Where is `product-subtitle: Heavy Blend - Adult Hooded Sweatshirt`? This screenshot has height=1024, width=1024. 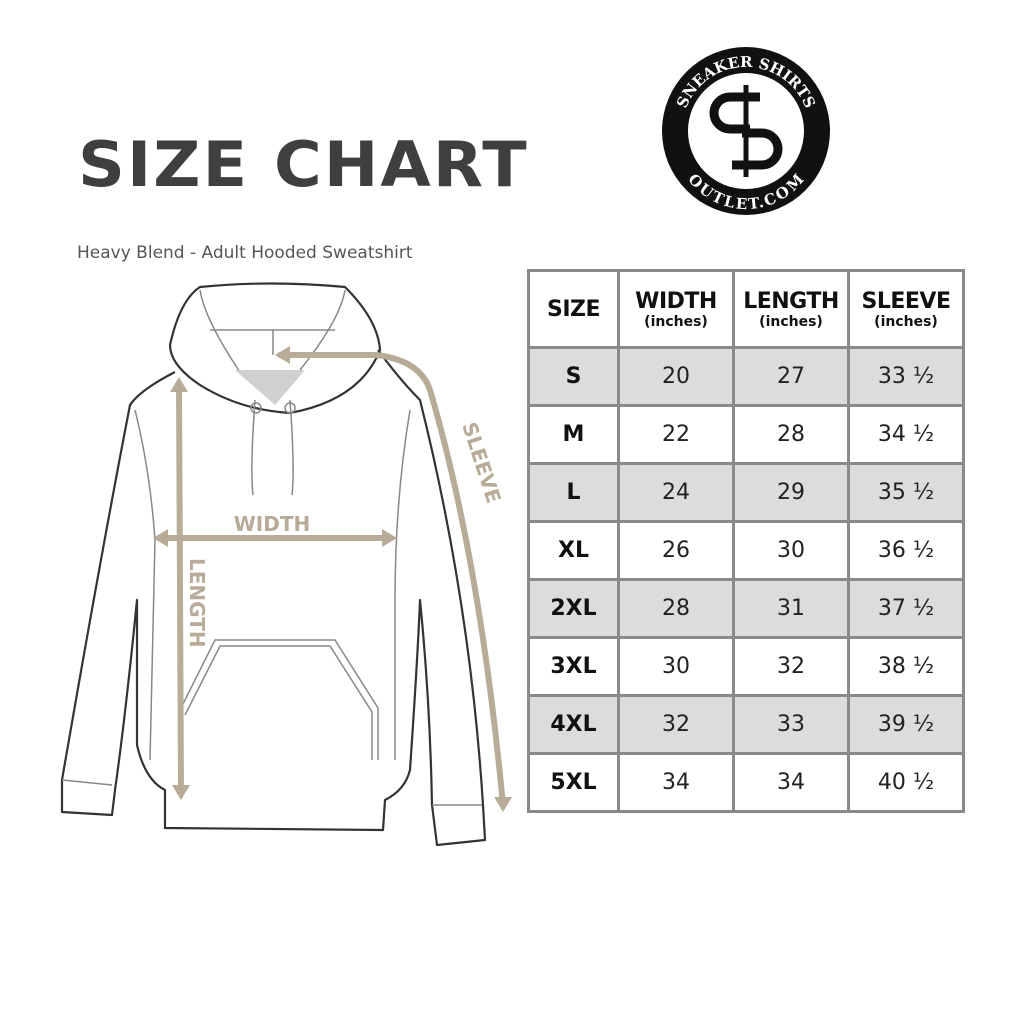
product-subtitle: Heavy Blend - Adult Hooded Sweatshirt is located at coordinates (245, 253).